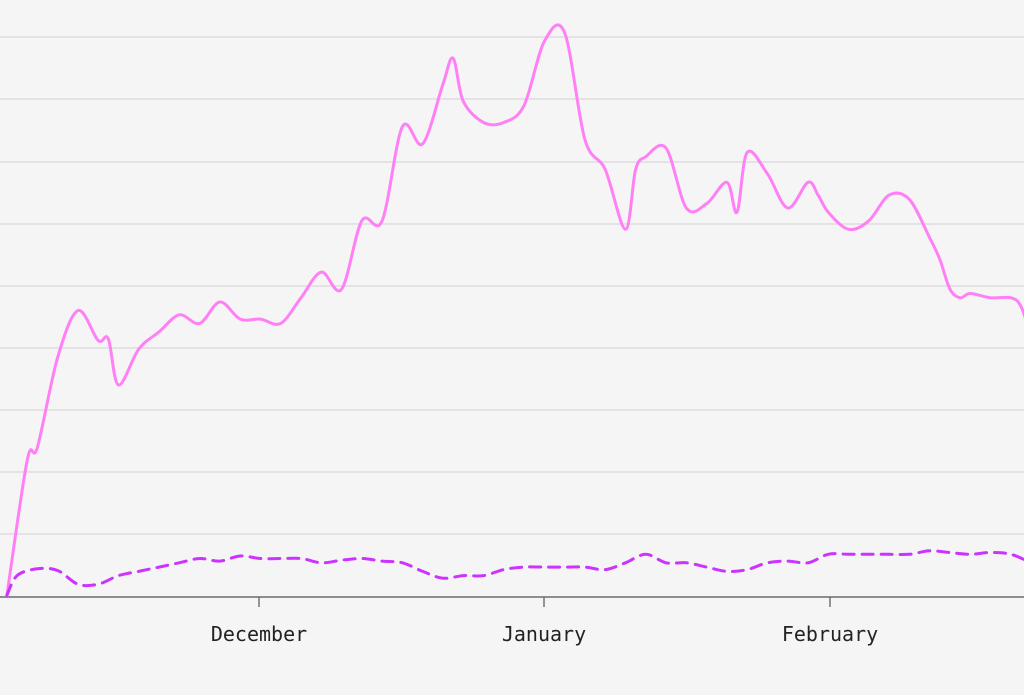 This screenshot has height=695, width=1024. I want to click on x-axis-ticks: December January February, so click(544, 621).